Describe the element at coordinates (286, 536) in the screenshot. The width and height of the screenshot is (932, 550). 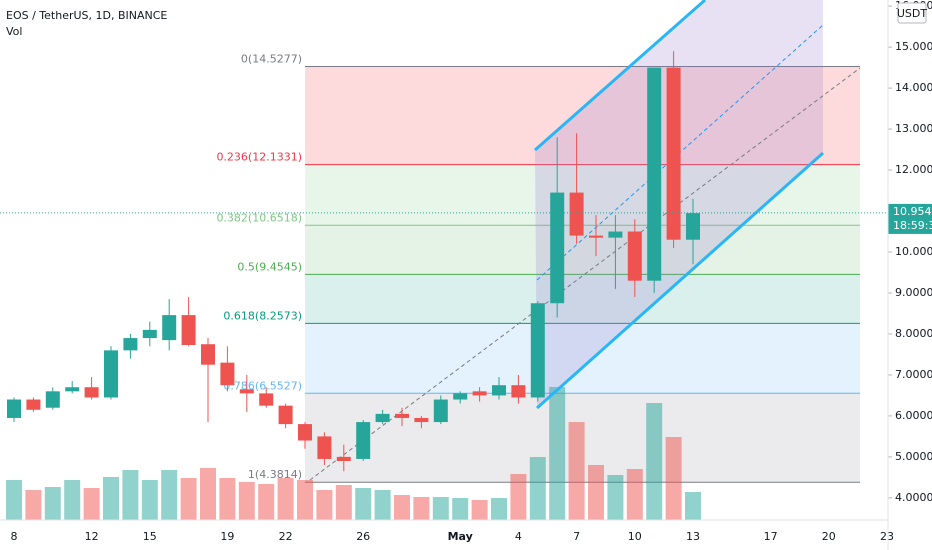
I see `x-tick-label: 22` at that location.